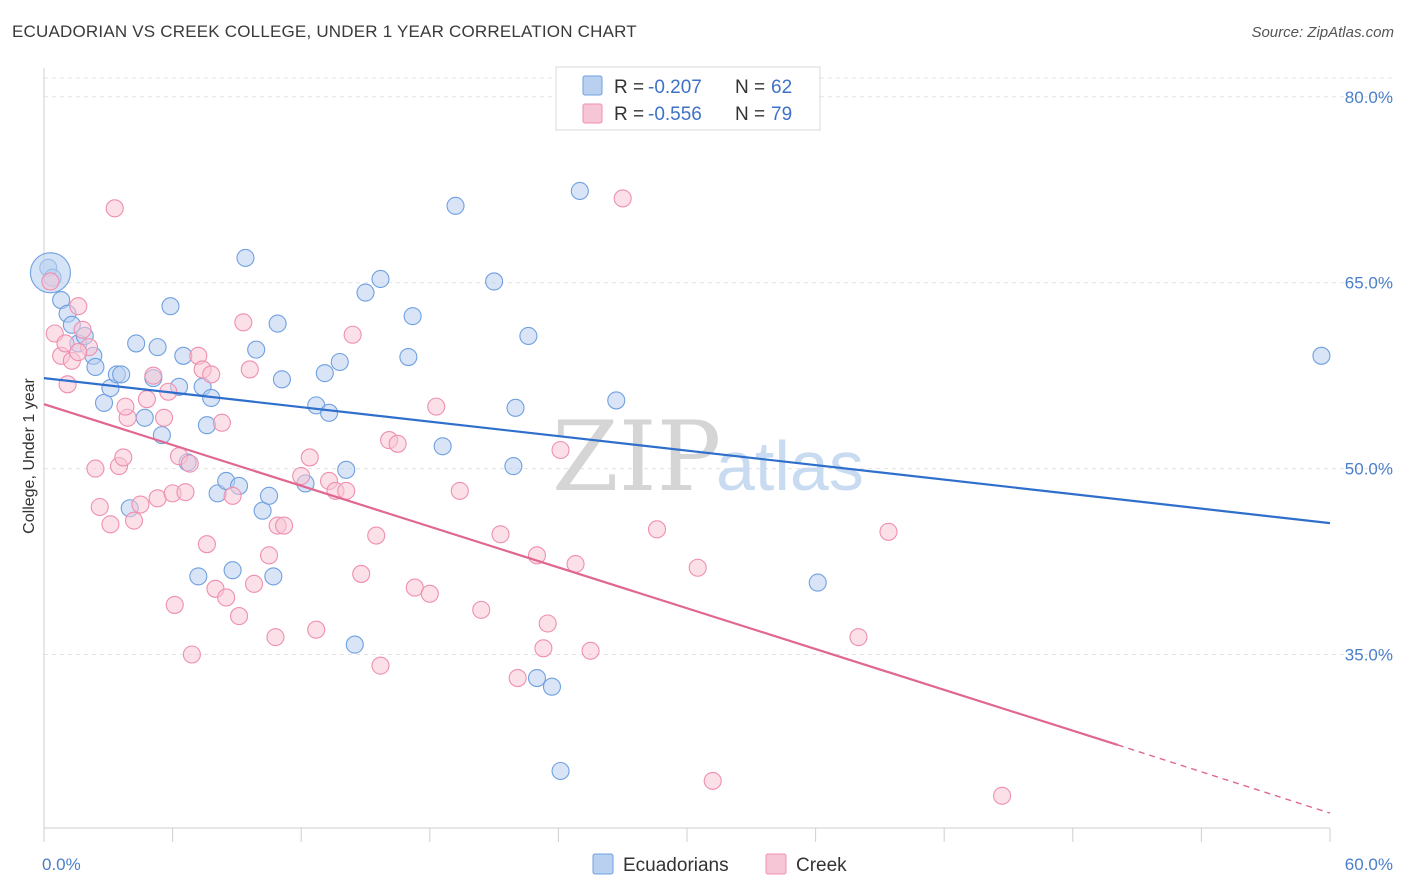 This screenshot has width=1406, height=892. What do you see at coordinates (592, 85) in the screenshot?
I see `legend-swatch-ecuadorians` at bounding box center [592, 85].